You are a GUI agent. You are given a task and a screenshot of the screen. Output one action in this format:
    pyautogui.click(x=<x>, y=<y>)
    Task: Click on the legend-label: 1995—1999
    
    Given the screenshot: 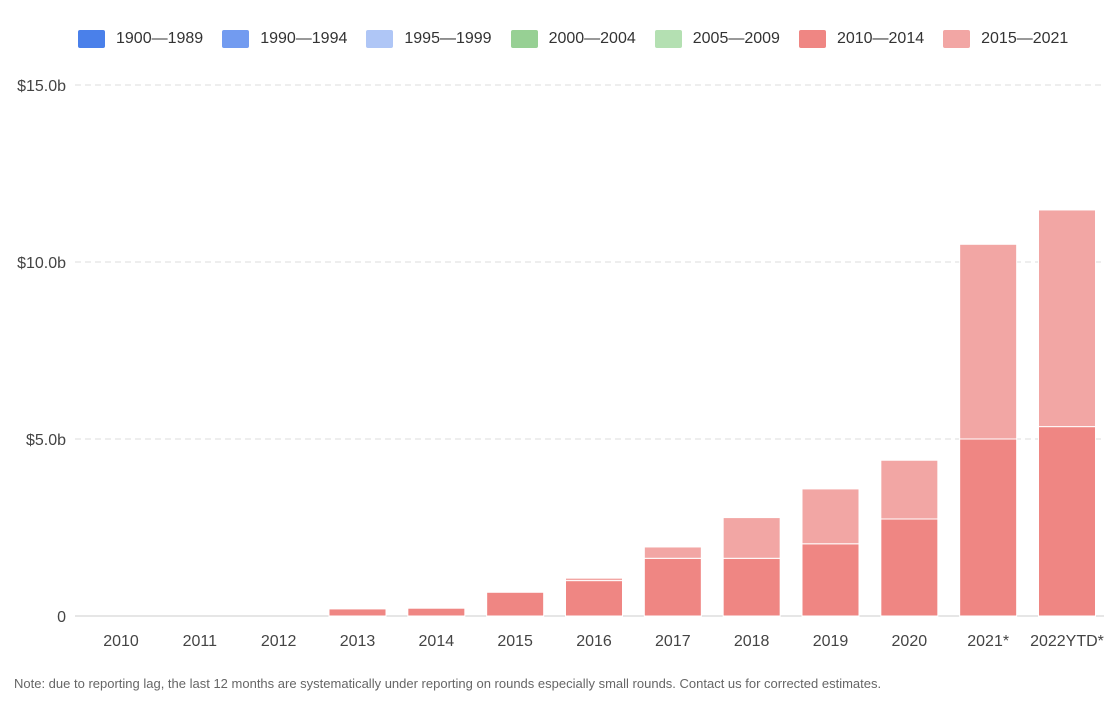 What is the action you would take?
    pyautogui.click(x=448, y=38)
    